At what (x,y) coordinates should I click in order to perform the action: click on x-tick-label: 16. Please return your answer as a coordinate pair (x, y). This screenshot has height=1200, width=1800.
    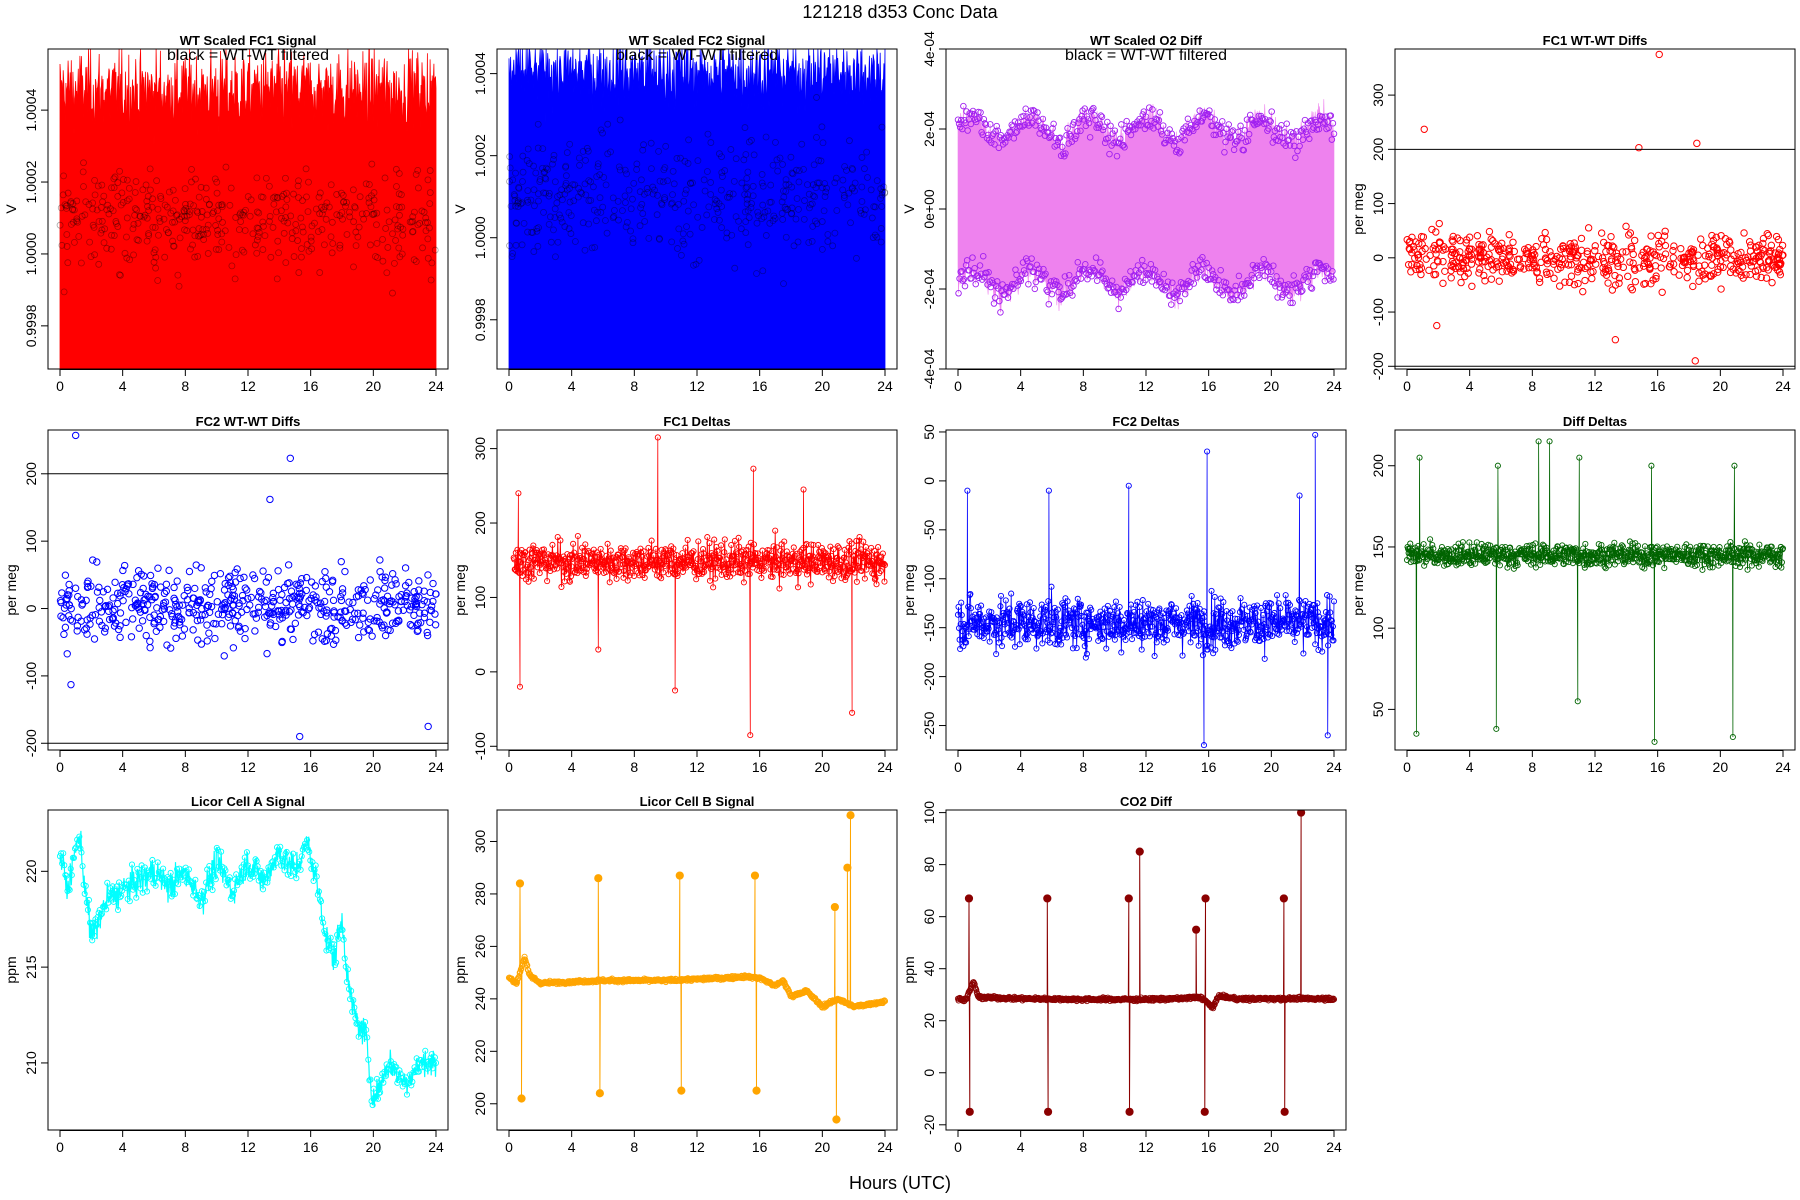
    Looking at the image, I should click on (1658, 386).